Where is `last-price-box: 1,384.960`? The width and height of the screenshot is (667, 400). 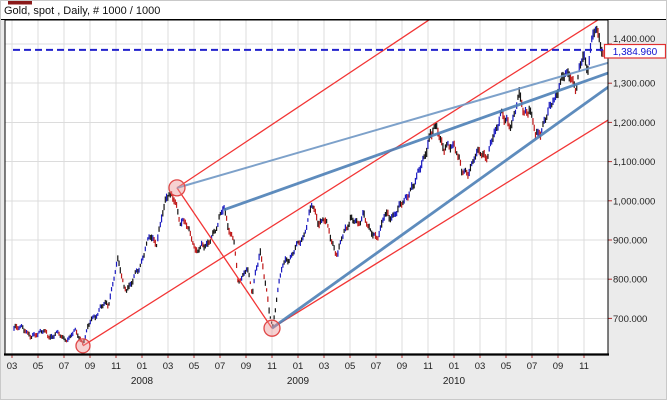 last-price-box: 1,384.960 is located at coordinates (634, 51).